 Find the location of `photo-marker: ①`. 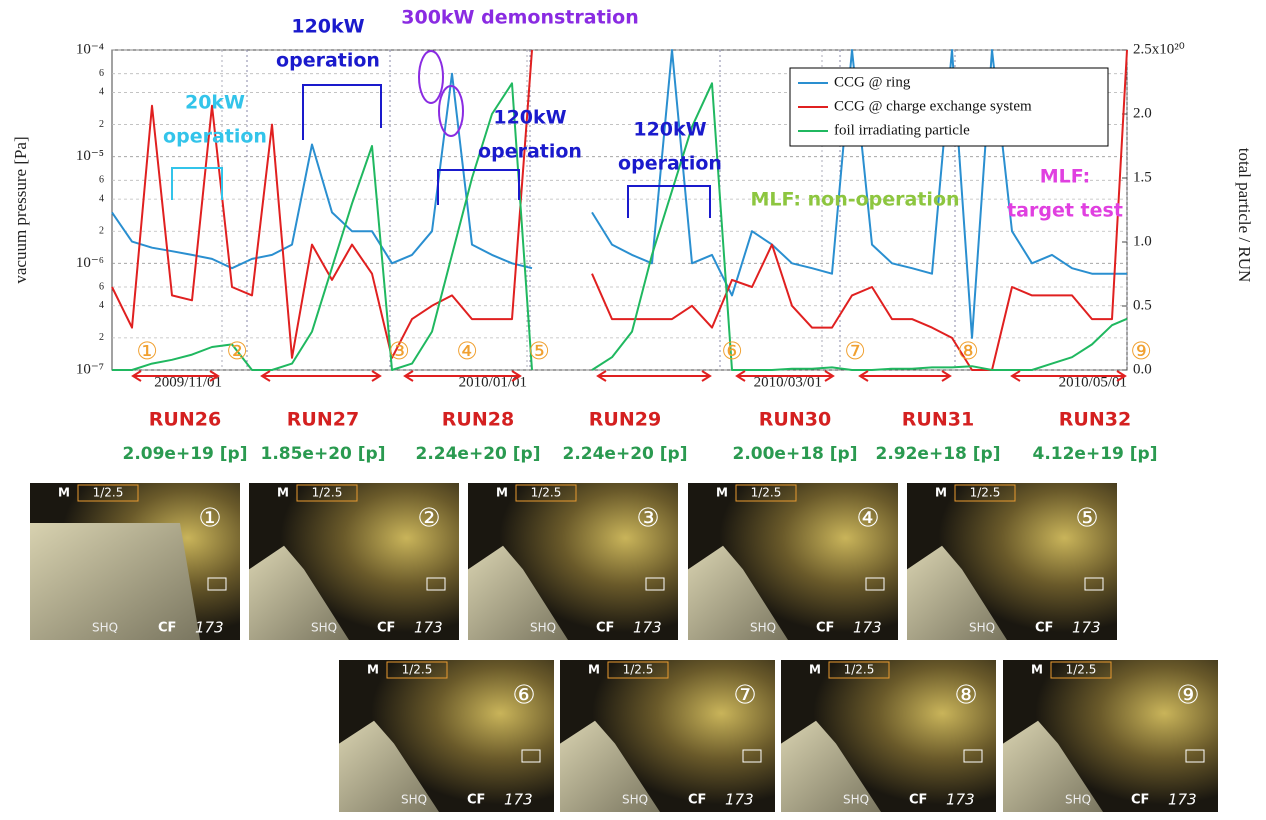

photo-marker: ① is located at coordinates (147, 351).